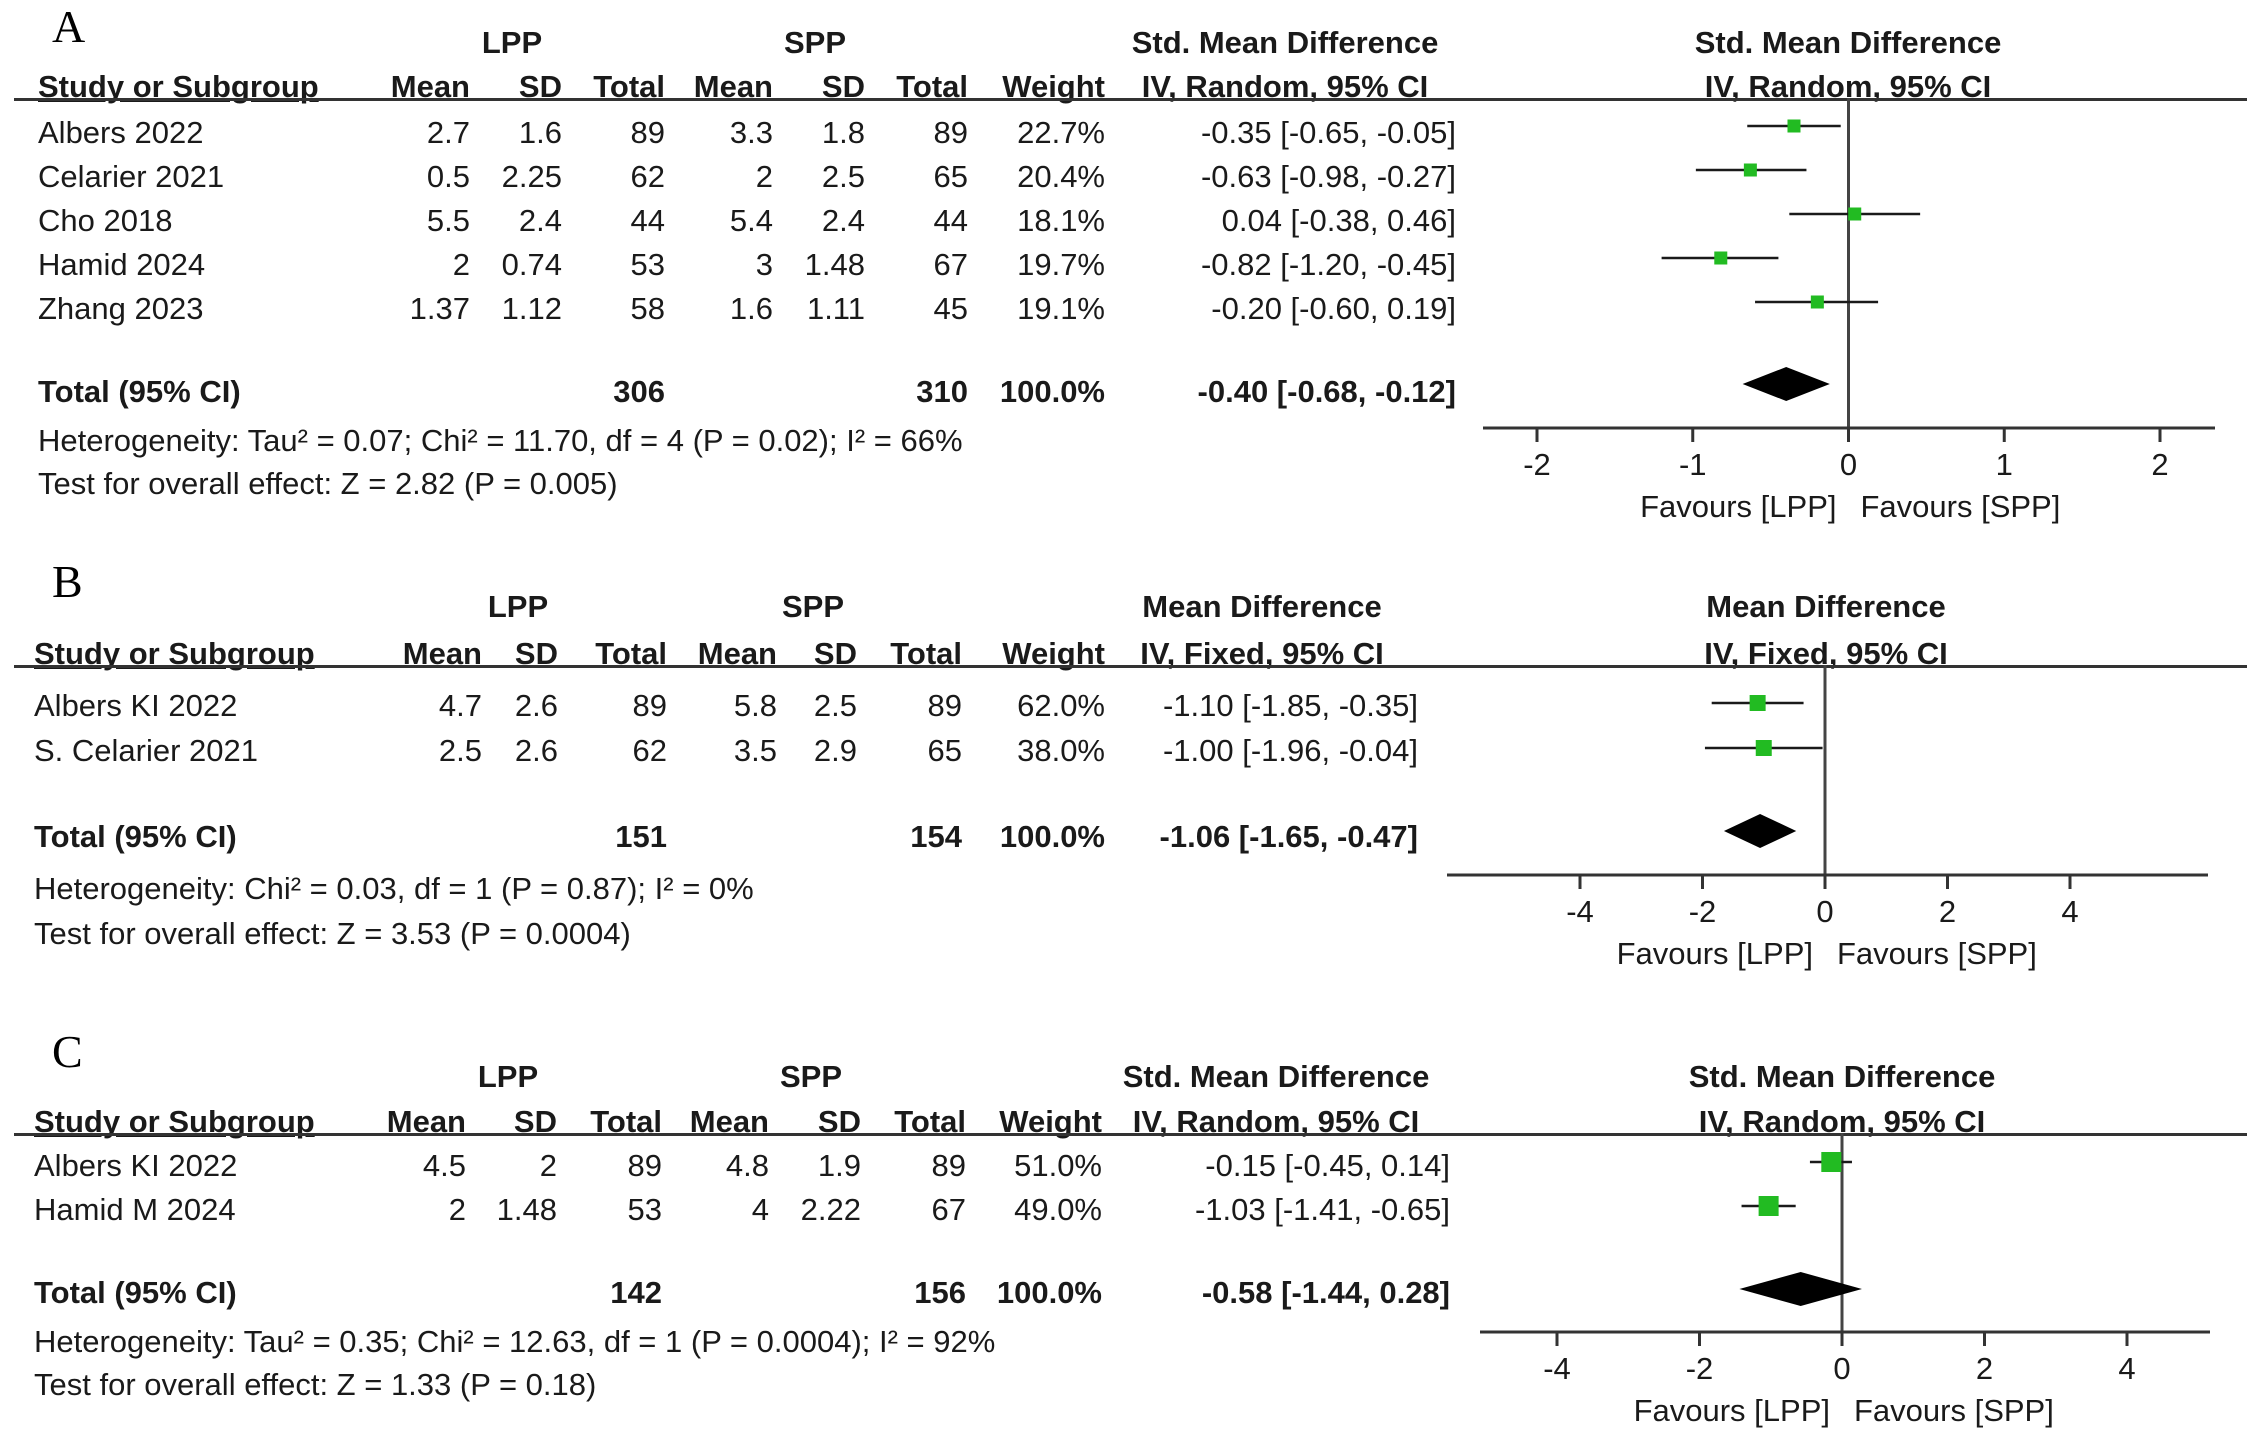  What do you see at coordinates (1061, 308) in the screenshot?
I see `weight-cell: 19.1%` at bounding box center [1061, 308].